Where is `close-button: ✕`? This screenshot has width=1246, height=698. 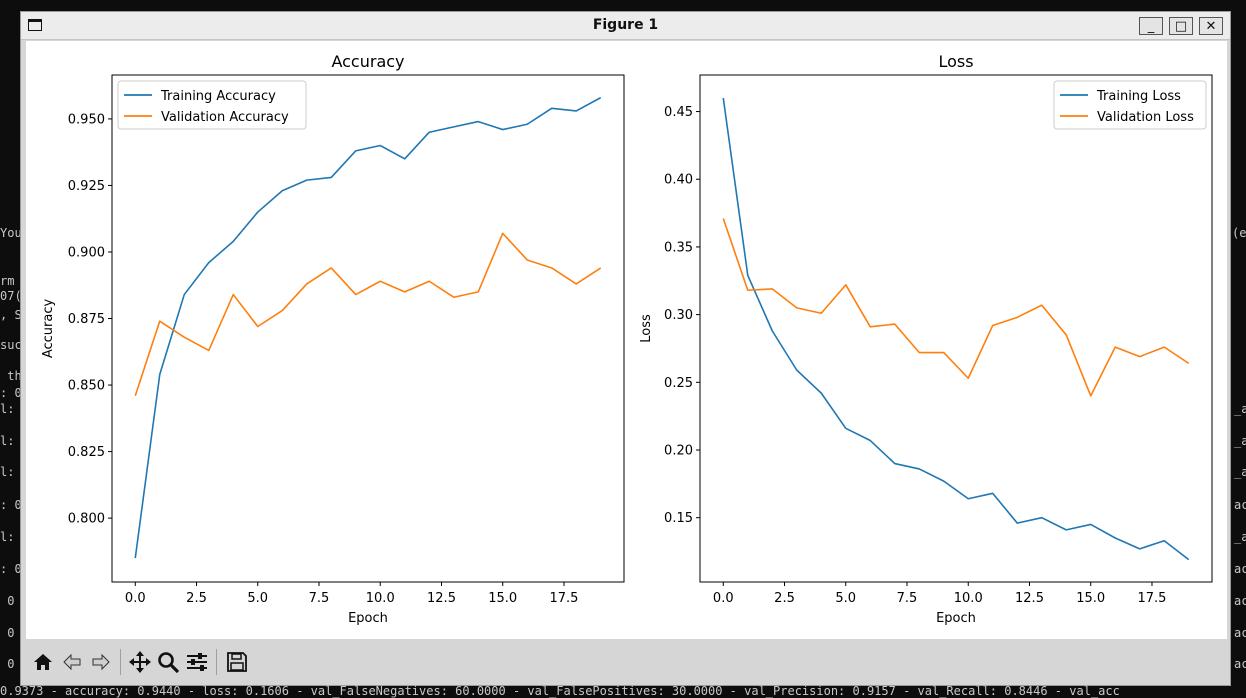 close-button: ✕ is located at coordinates (1211, 26).